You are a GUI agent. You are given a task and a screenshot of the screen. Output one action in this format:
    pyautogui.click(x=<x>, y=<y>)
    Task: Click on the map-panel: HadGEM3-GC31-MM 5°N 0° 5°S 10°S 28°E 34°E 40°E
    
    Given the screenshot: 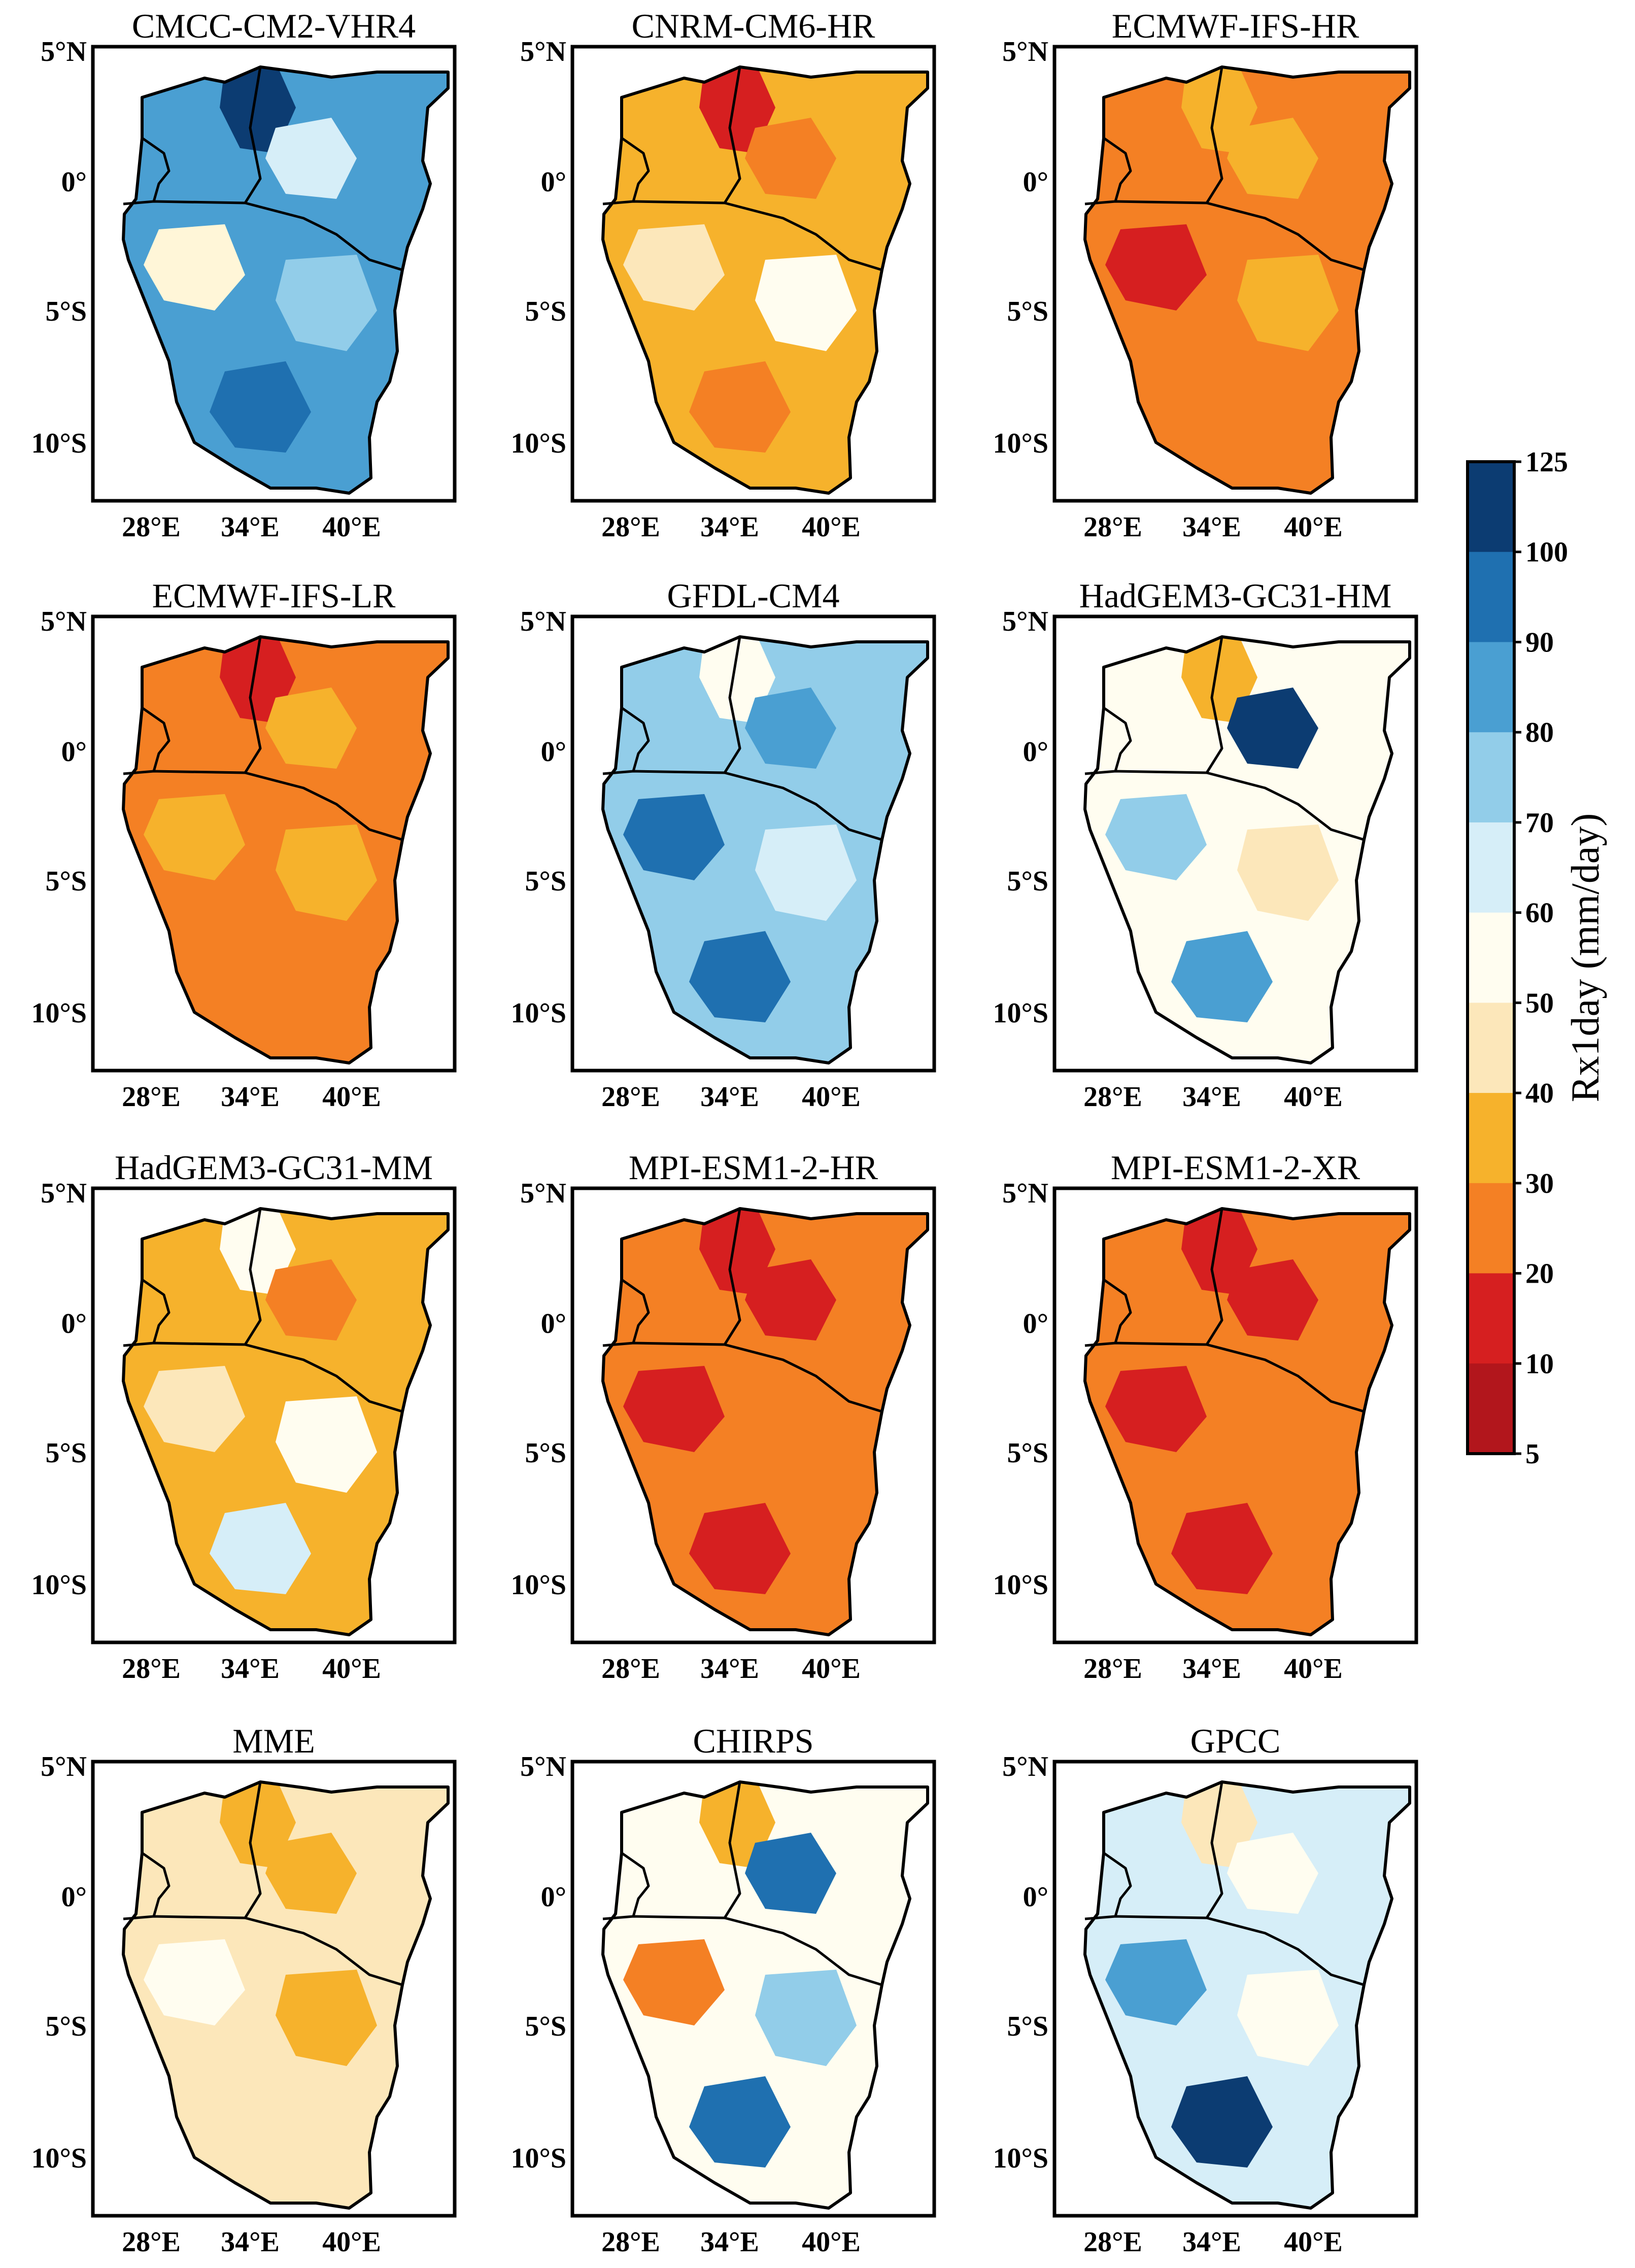 What is the action you would take?
    pyautogui.click(x=244, y=1416)
    